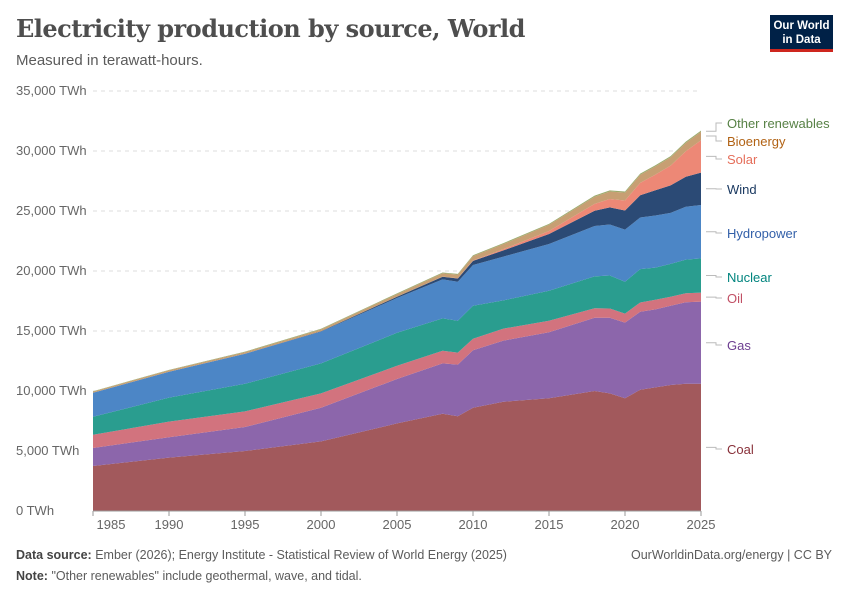  I want to click on x-tick-label: 1985, so click(111, 524).